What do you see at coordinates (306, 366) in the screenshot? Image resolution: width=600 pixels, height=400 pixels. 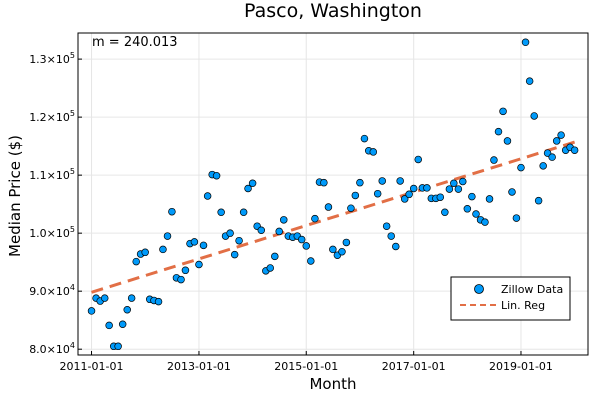 I see `x-tick-label: 2015-01-01` at bounding box center [306, 366].